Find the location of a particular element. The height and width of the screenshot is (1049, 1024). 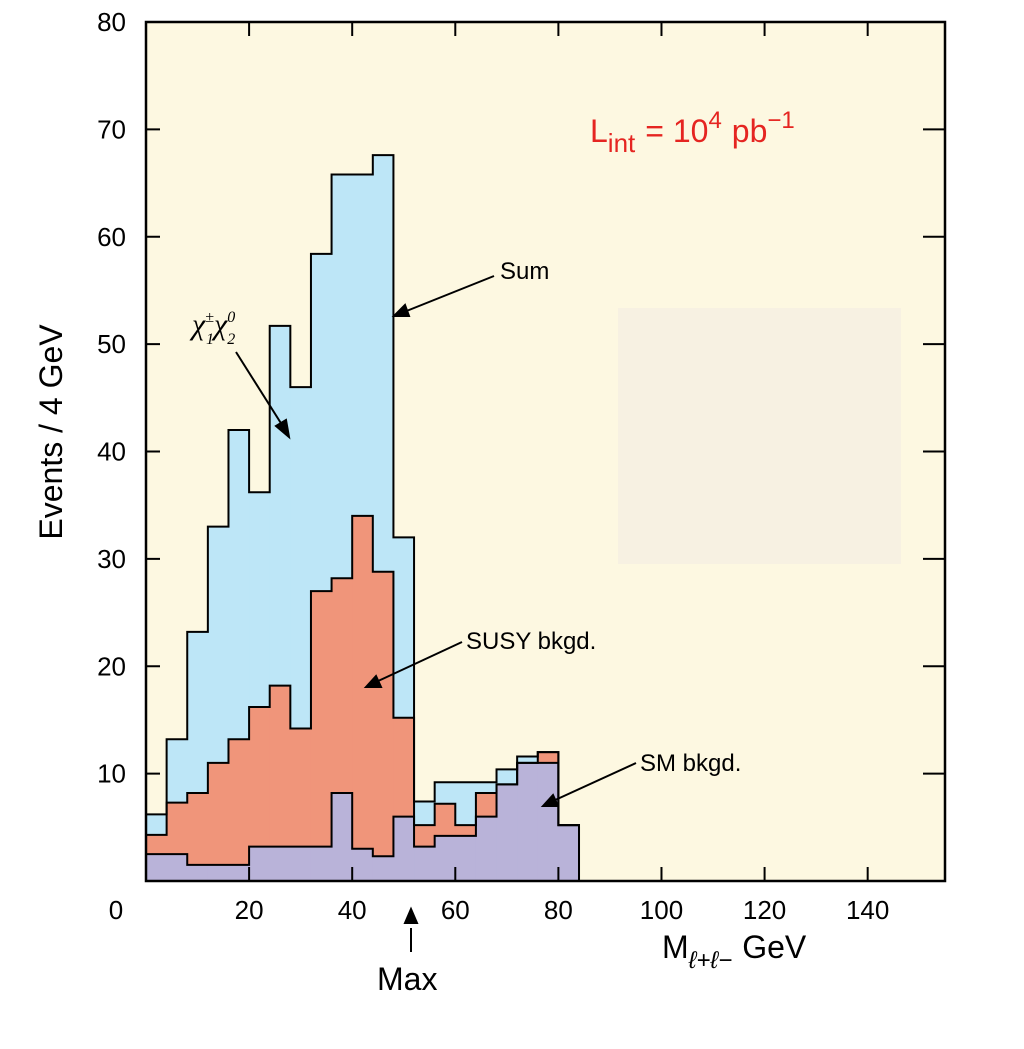

y-tick-label-40: 40 is located at coordinates (111, 452).